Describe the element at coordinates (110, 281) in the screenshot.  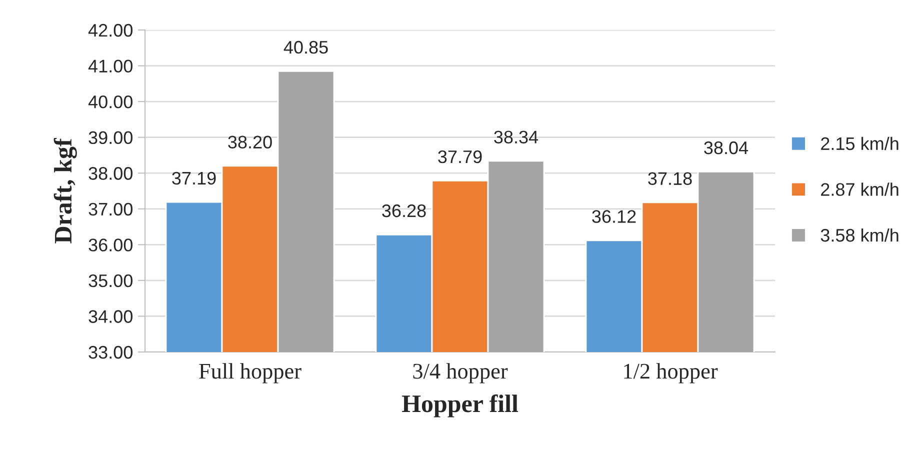
I see `y-tick-label: 35.00` at that location.